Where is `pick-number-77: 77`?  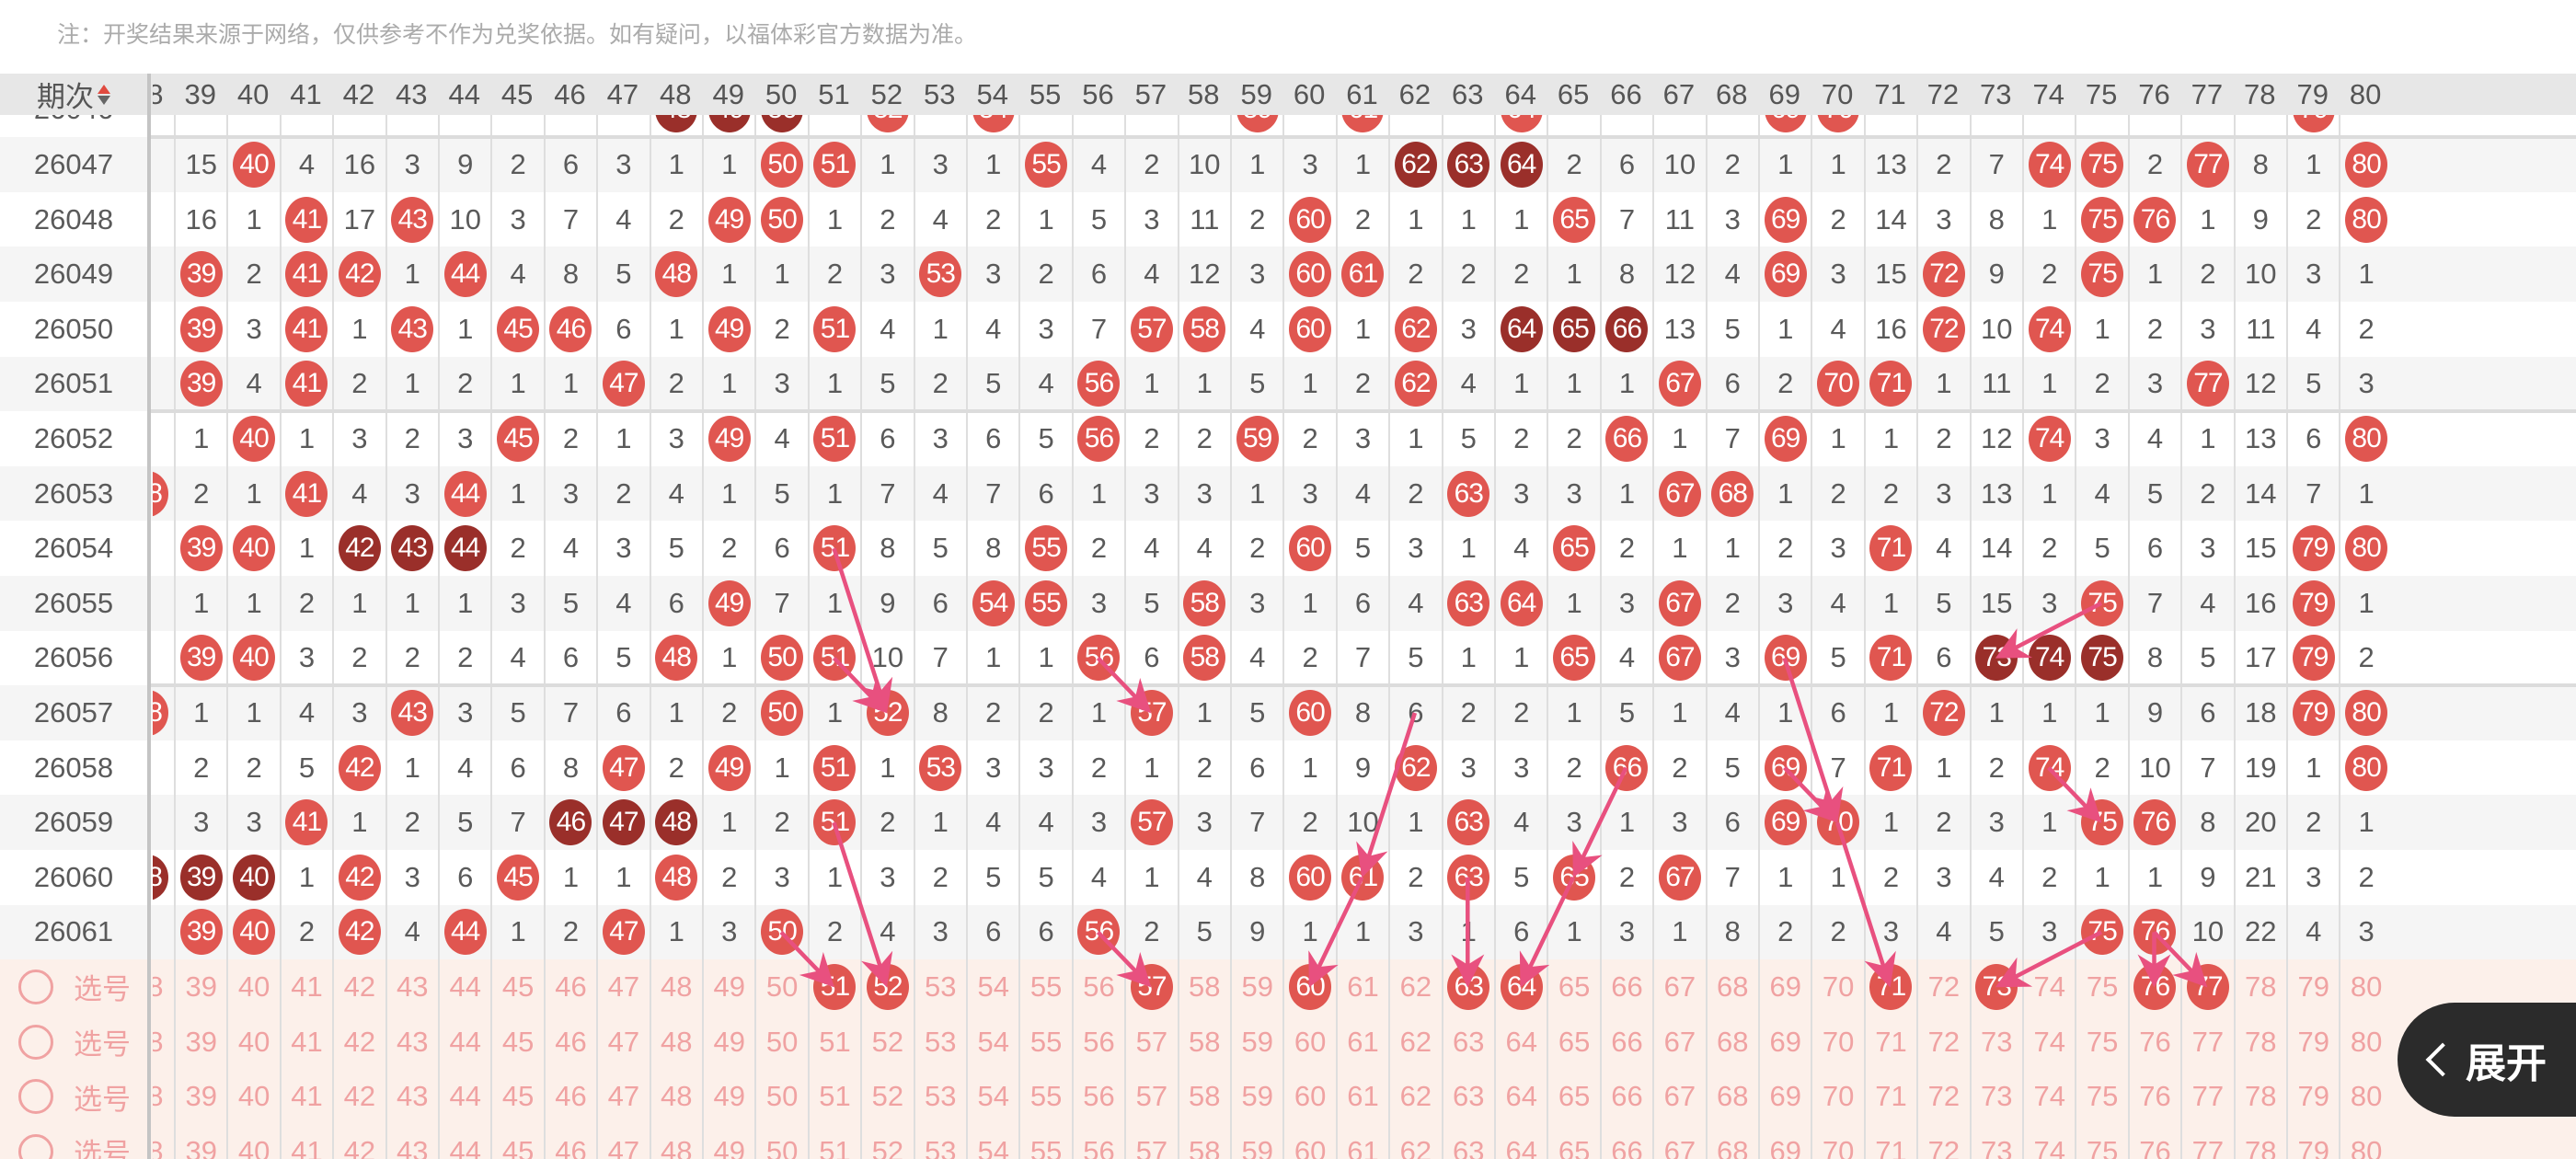 pick-number-77: 77 is located at coordinates (2206, 987).